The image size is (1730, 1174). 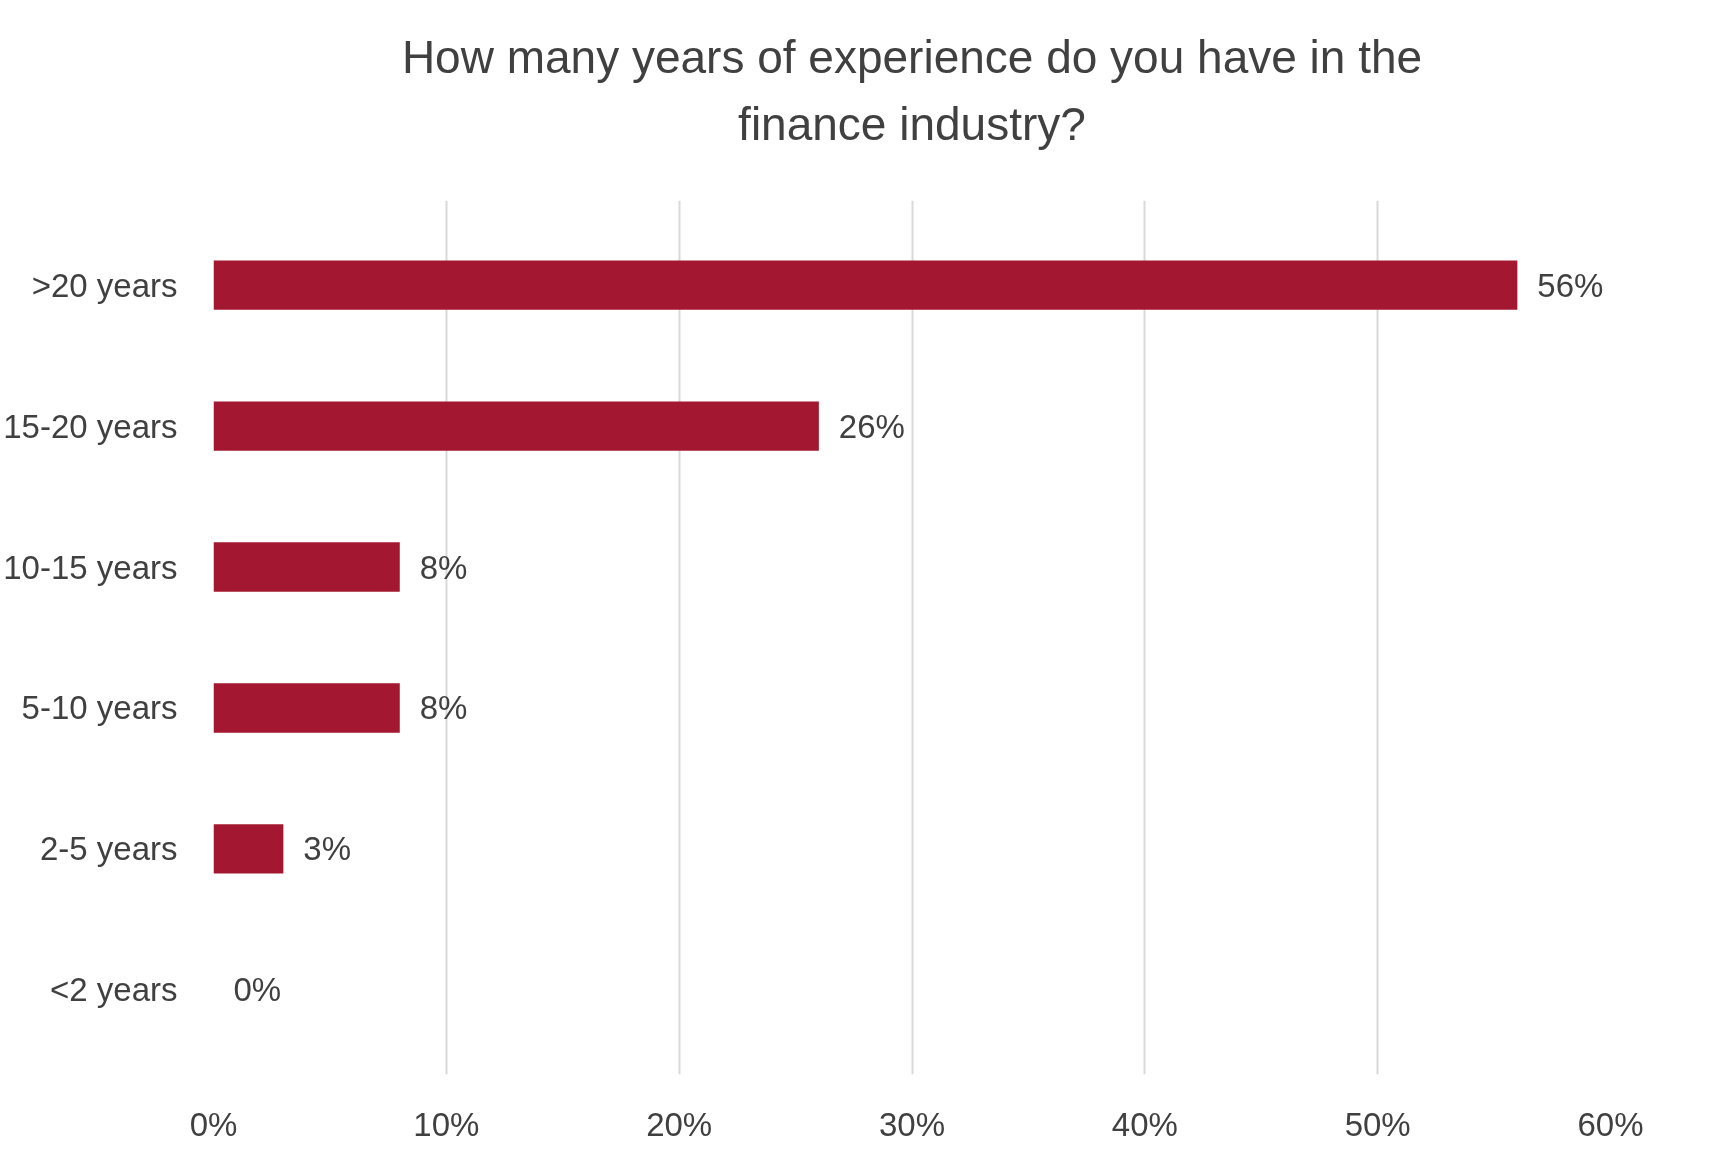 I want to click on data-label: 56%, so click(x=1570, y=285).